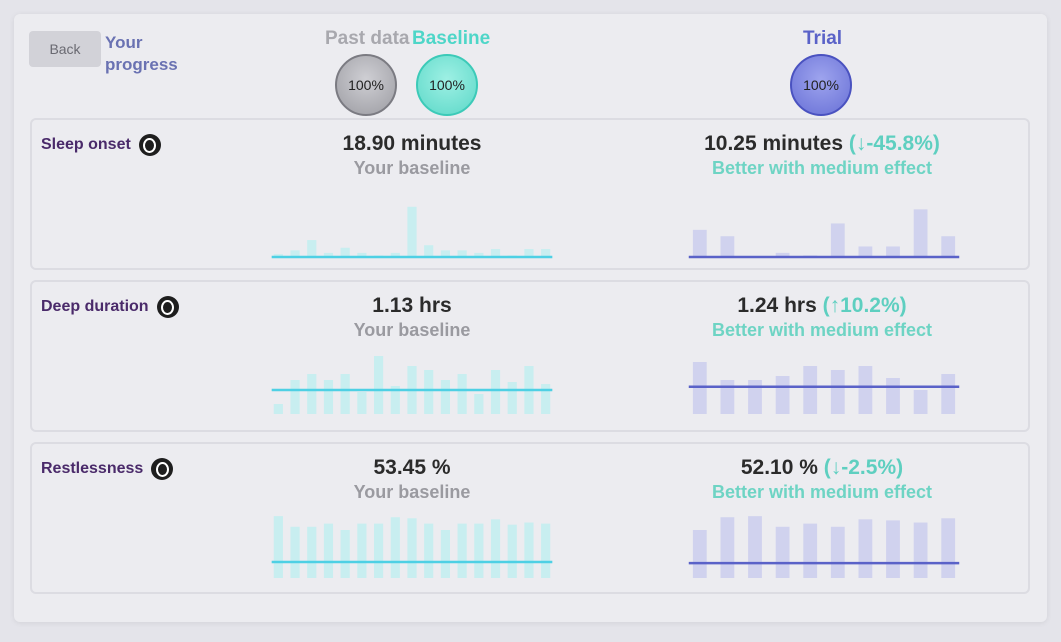 This screenshot has height=642, width=1061. Describe the element at coordinates (367, 38) in the screenshot. I see `past-data-label: Past data` at that location.